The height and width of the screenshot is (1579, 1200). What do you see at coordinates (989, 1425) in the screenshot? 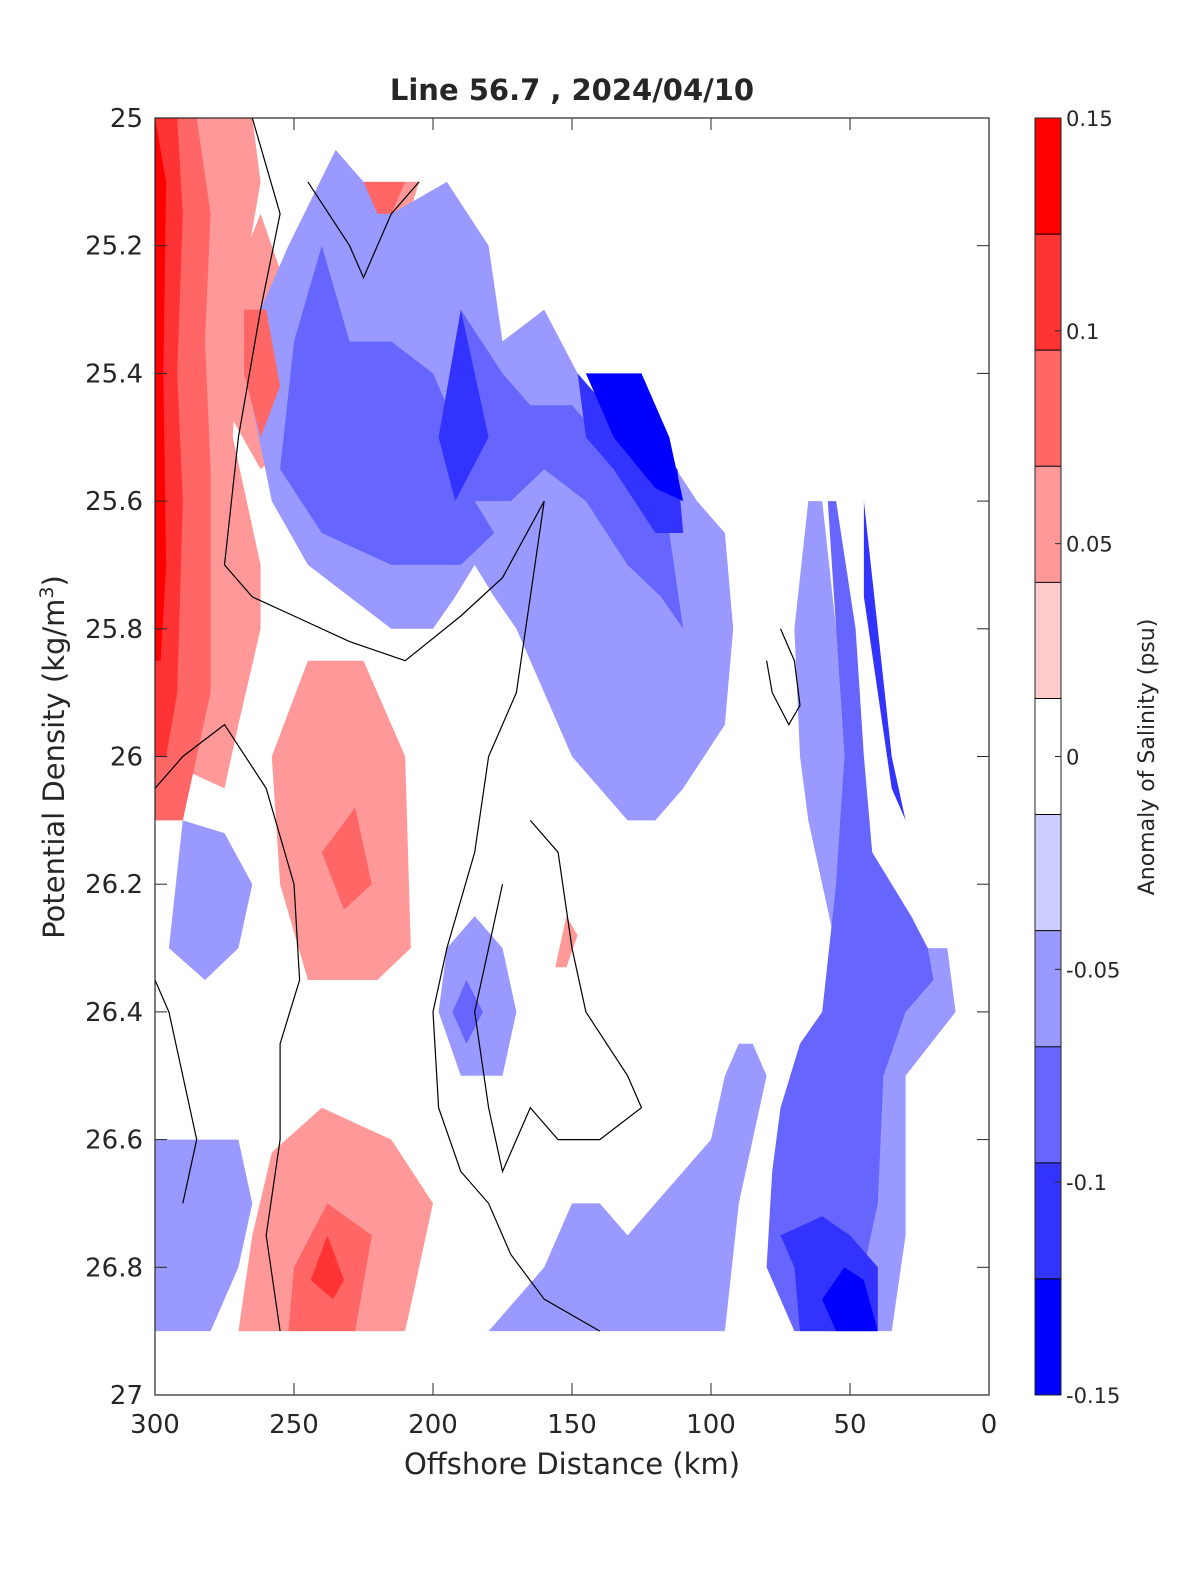
I see `x-tick-label-6: 0` at bounding box center [989, 1425].